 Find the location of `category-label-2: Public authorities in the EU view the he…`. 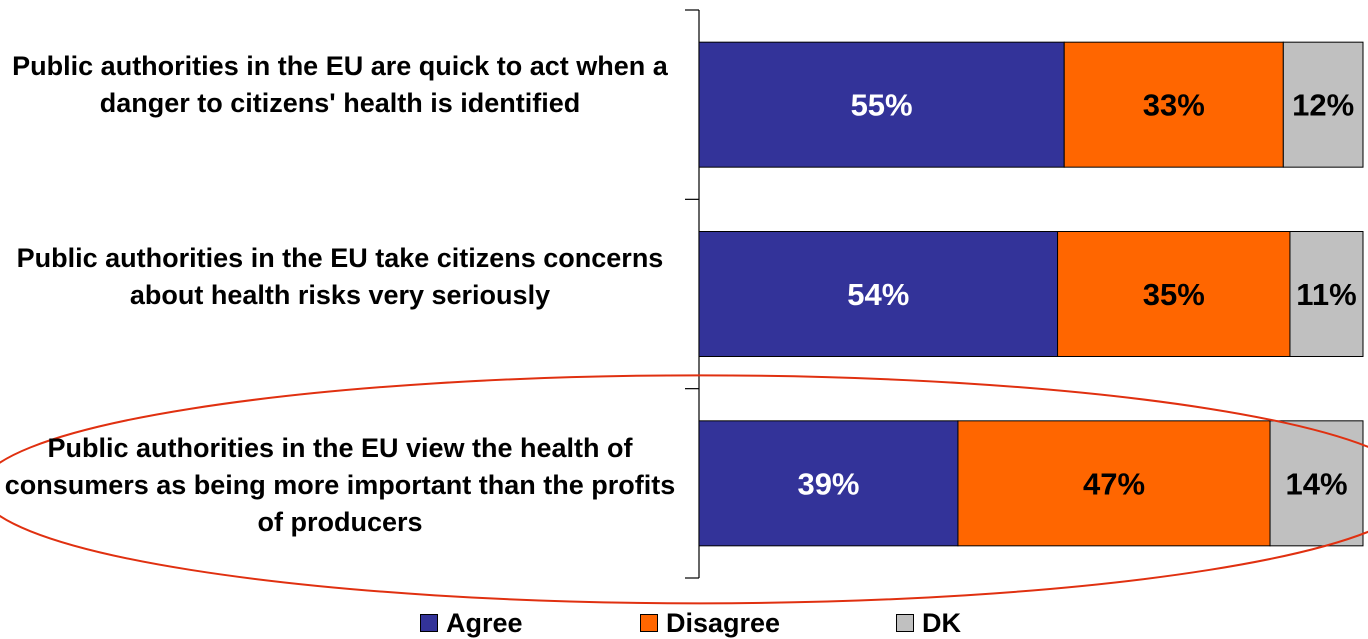

category-label-2: Public authorities in the EU view the he… is located at coordinates (340, 485).